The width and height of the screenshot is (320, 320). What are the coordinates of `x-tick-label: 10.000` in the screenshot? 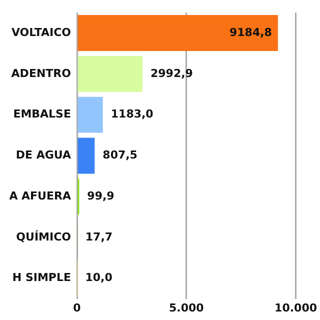 It's located at (296, 307).